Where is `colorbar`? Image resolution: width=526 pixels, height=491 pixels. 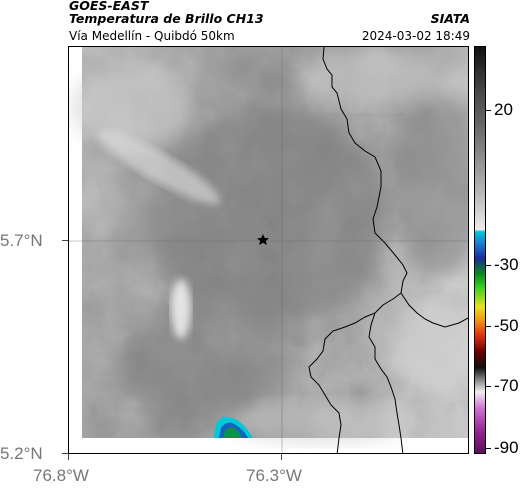 colorbar is located at coordinates (480, 250).